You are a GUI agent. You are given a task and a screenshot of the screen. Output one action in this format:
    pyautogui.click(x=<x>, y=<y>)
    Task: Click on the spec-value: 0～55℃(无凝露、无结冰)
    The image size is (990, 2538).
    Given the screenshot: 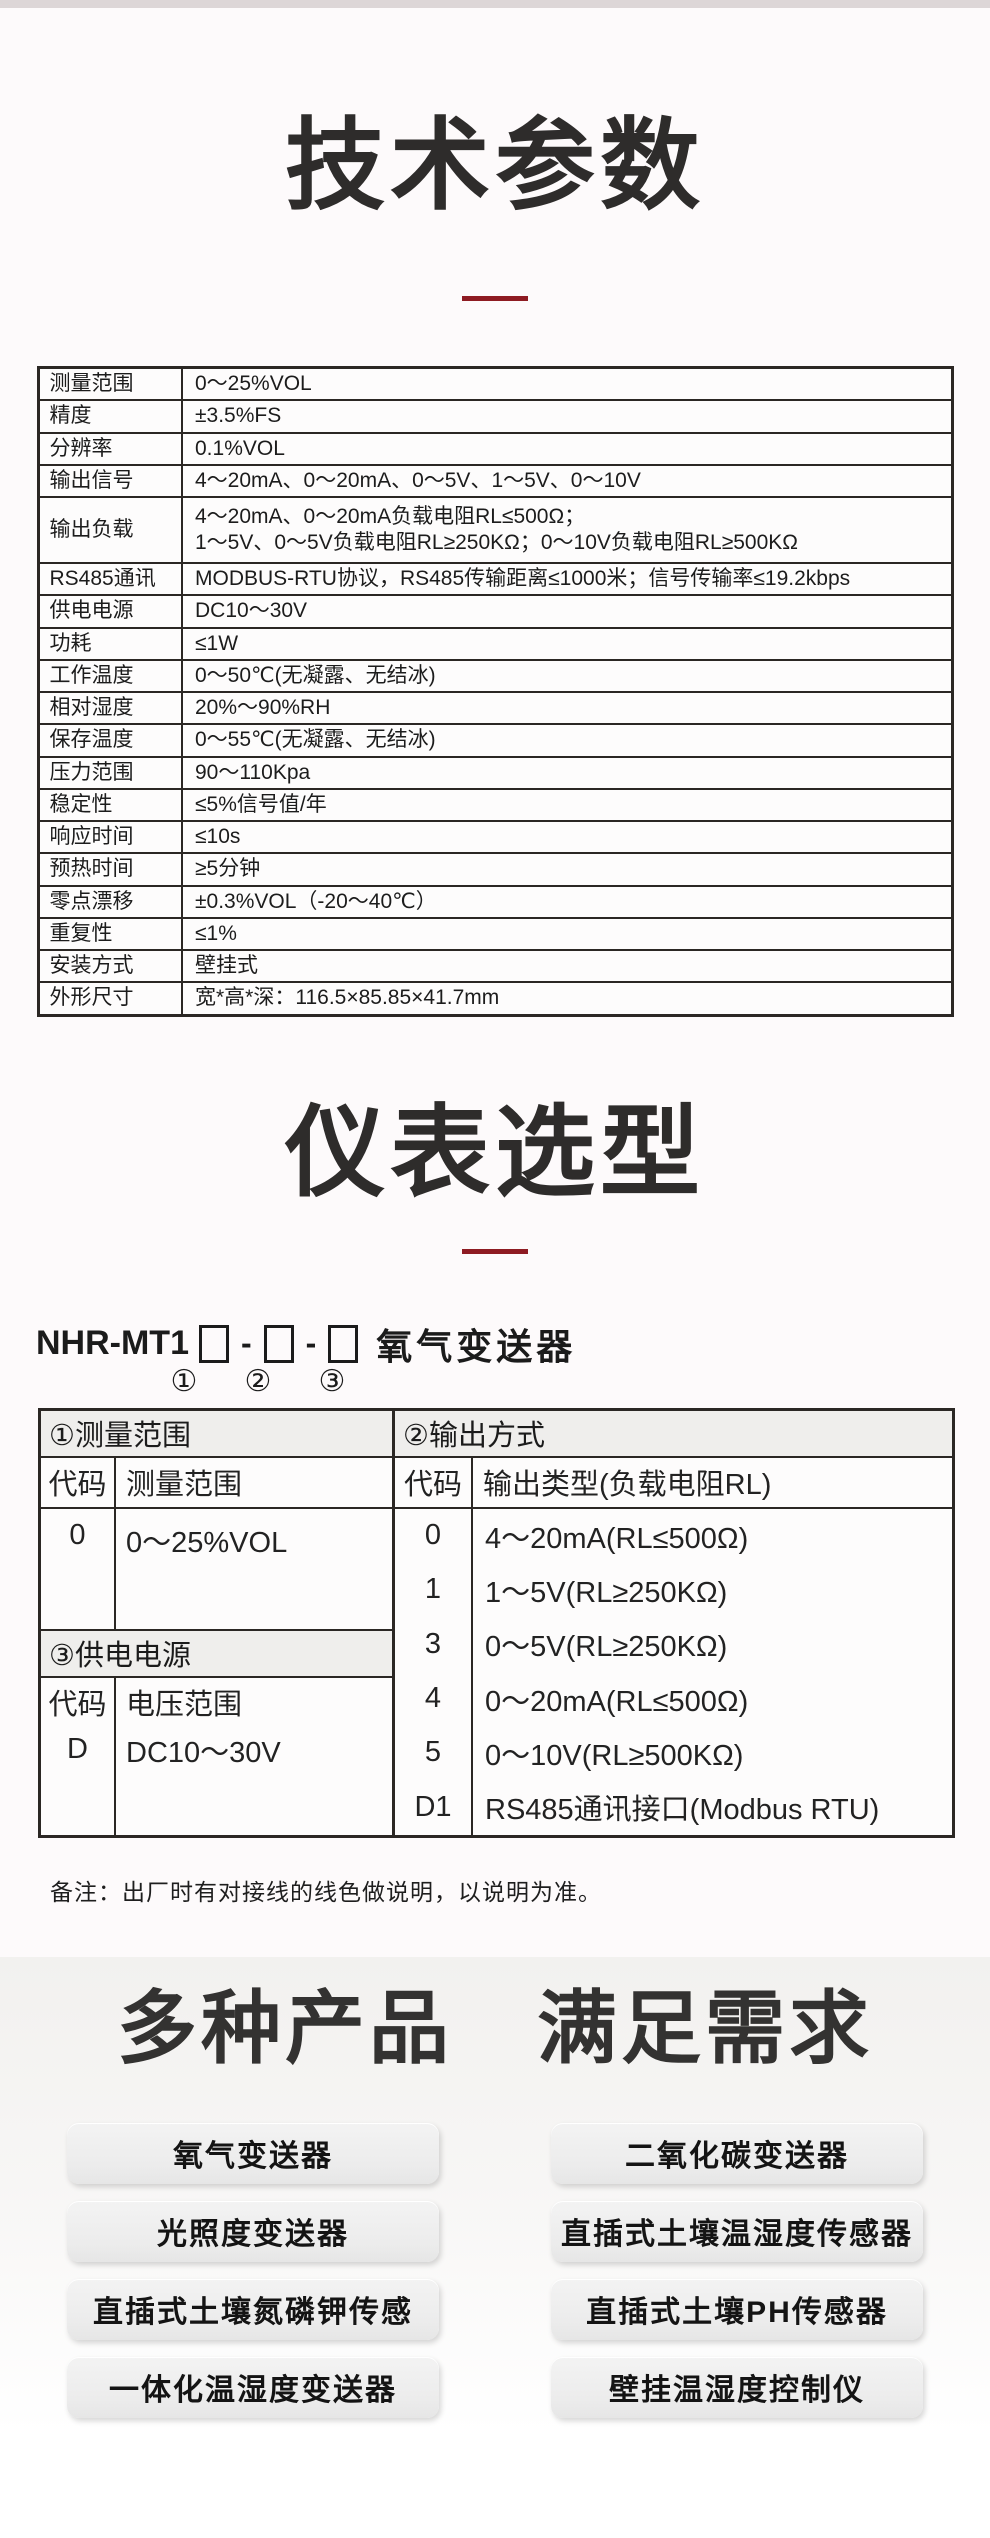 What is the action you would take?
    pyautogui.click(x=567, y=740)
    